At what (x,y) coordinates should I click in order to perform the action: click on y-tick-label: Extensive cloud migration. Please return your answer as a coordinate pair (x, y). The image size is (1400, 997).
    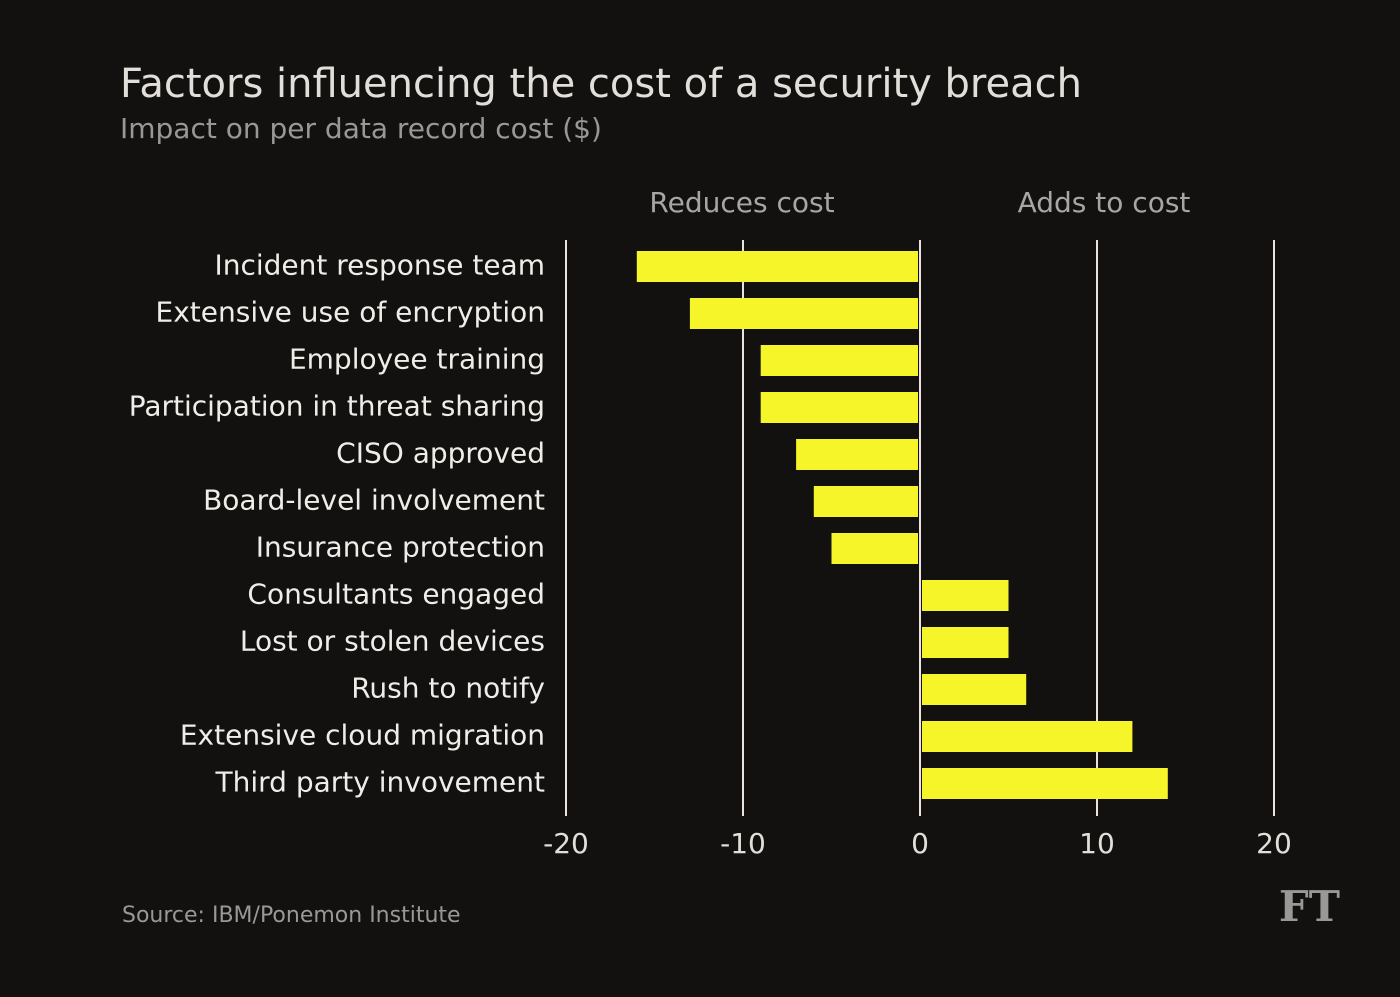
    Looking at the image, I should click on (362, 735).